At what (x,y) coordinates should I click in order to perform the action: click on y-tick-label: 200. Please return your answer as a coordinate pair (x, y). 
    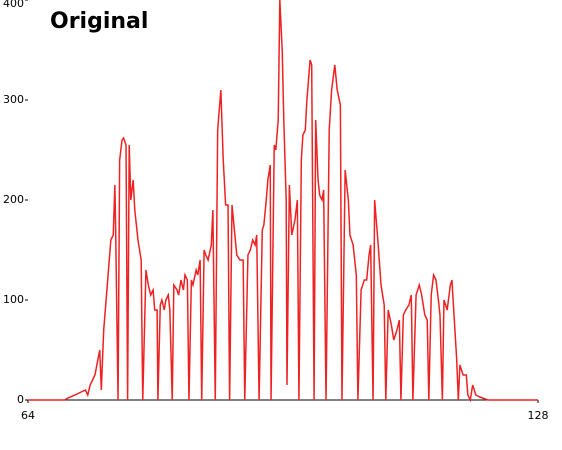
    Looking at the image, I should click on (13, 199).